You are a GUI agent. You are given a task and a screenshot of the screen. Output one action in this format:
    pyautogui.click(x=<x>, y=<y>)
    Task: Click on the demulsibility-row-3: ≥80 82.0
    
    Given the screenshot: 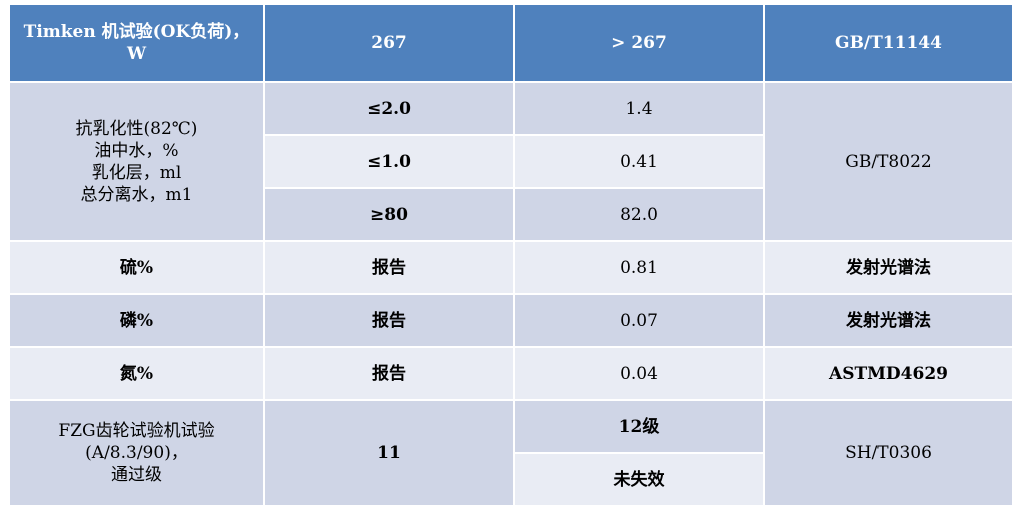 What is the action you would take?
    pyautogui.click(x=511, y=214)
    